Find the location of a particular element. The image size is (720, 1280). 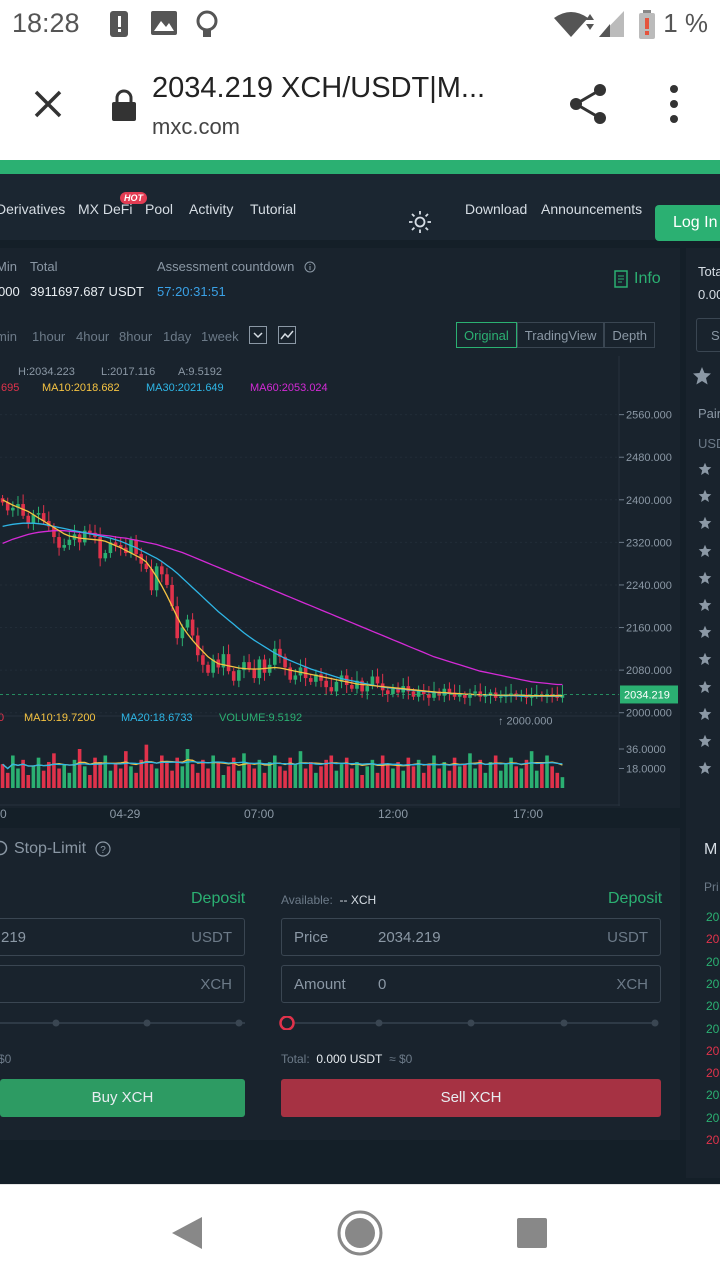

sell-price-field: Price 2034.219 USDT is located at coordinates (471, 937).